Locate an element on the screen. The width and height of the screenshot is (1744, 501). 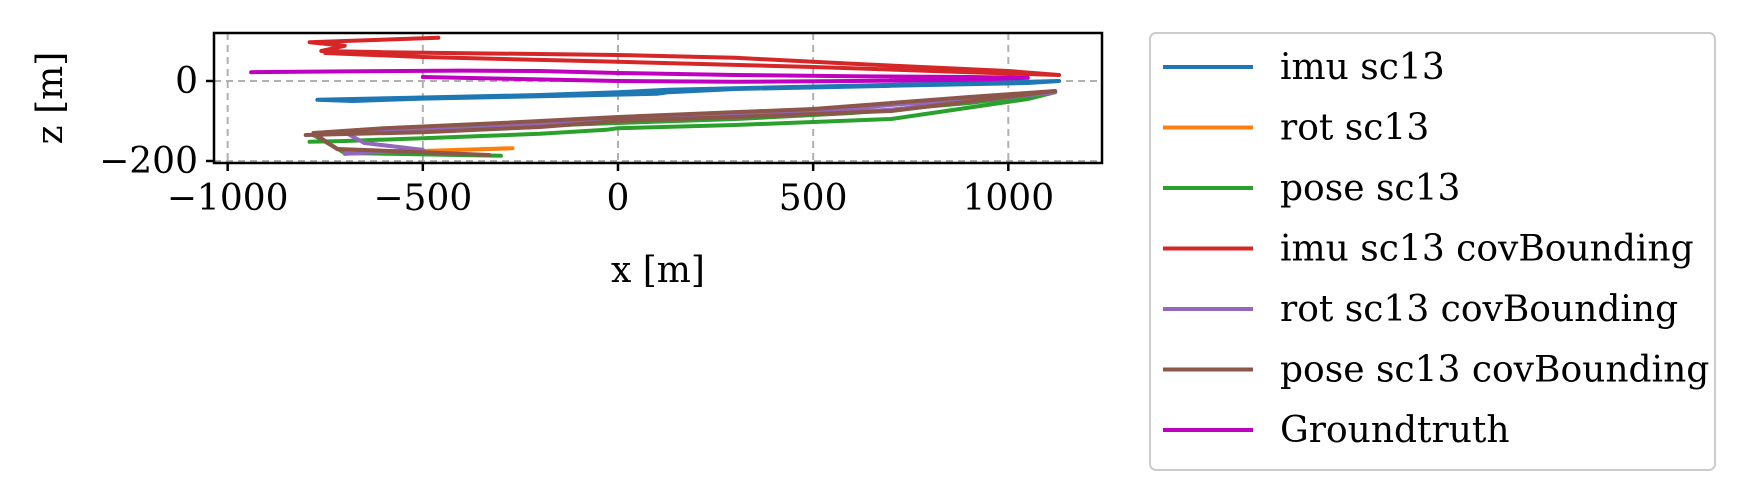
x-tick-label: −1000 is located at coordinates (228, 198).